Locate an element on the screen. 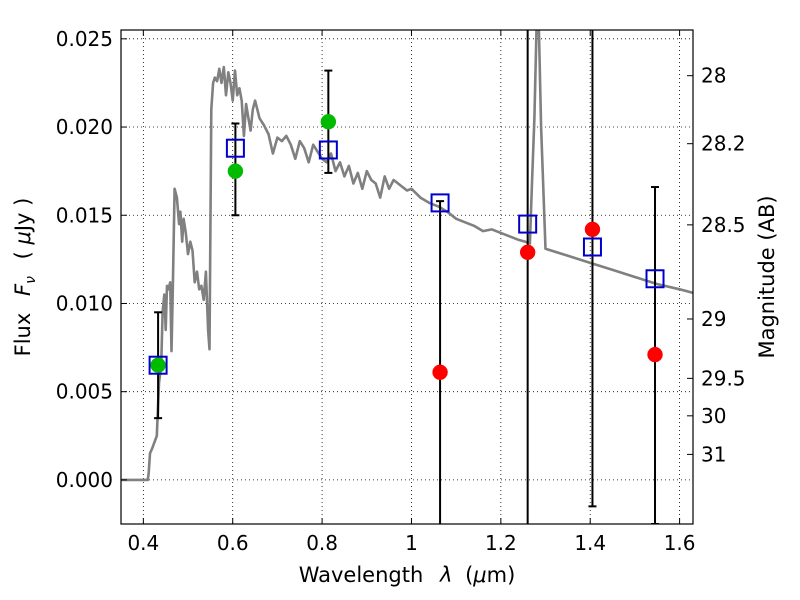  y-tick-label: 0.005 is located at coordinates (84, 392).